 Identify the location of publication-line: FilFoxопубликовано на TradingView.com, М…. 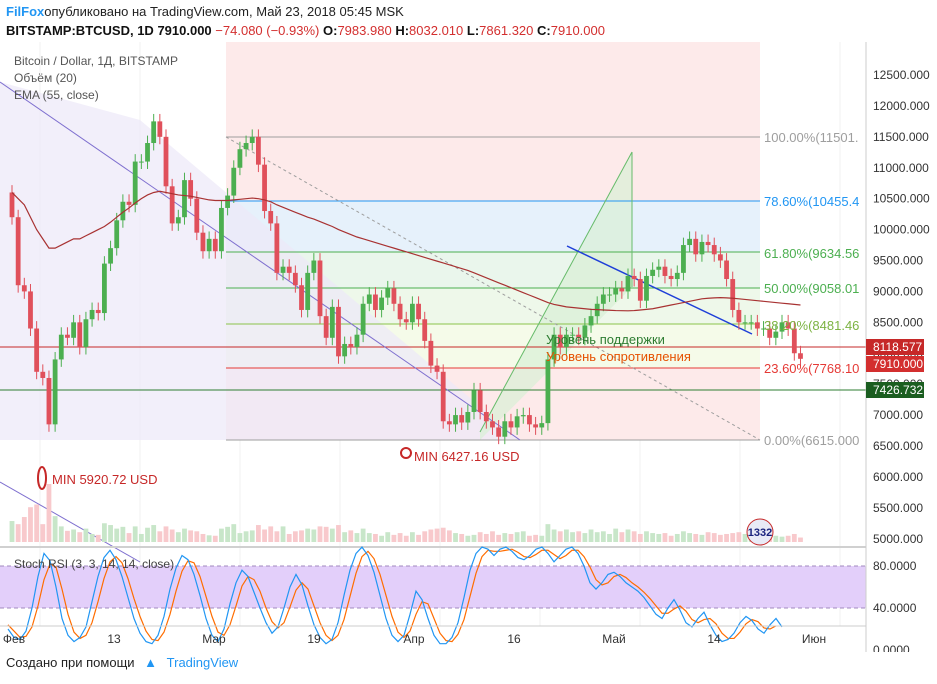
(205, 11).